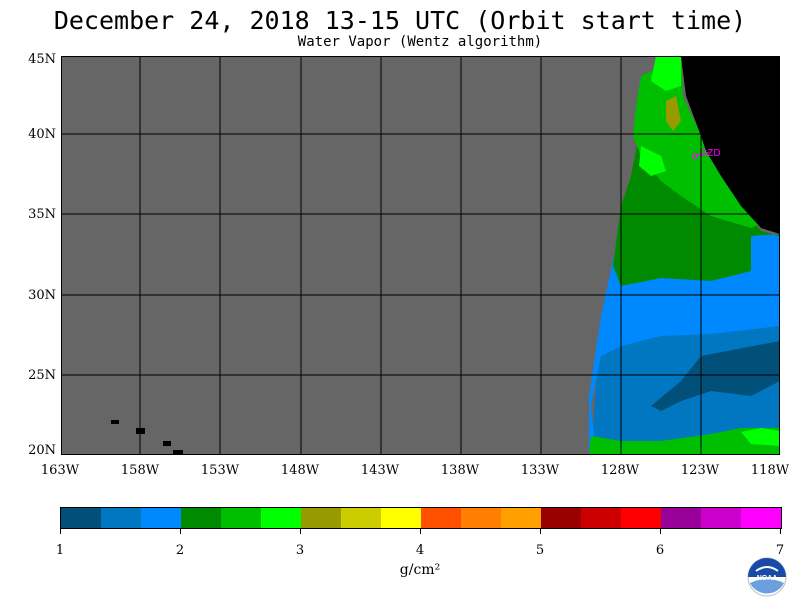 The image size is (800, 600). Describe the element at coordinates (42, 450) in the screenshot. I see `lat-label: 20N` at that location.